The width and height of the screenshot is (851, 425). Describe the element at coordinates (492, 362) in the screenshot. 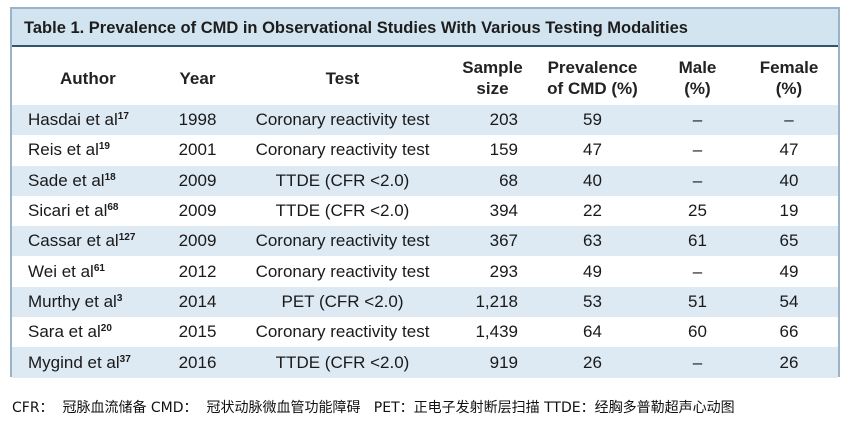

I see `table-cell: 919` at that location.